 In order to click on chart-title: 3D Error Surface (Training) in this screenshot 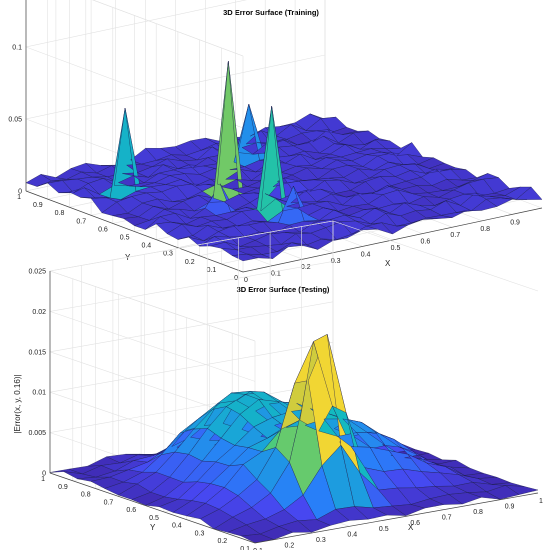, I will do `click(271, 12)`.